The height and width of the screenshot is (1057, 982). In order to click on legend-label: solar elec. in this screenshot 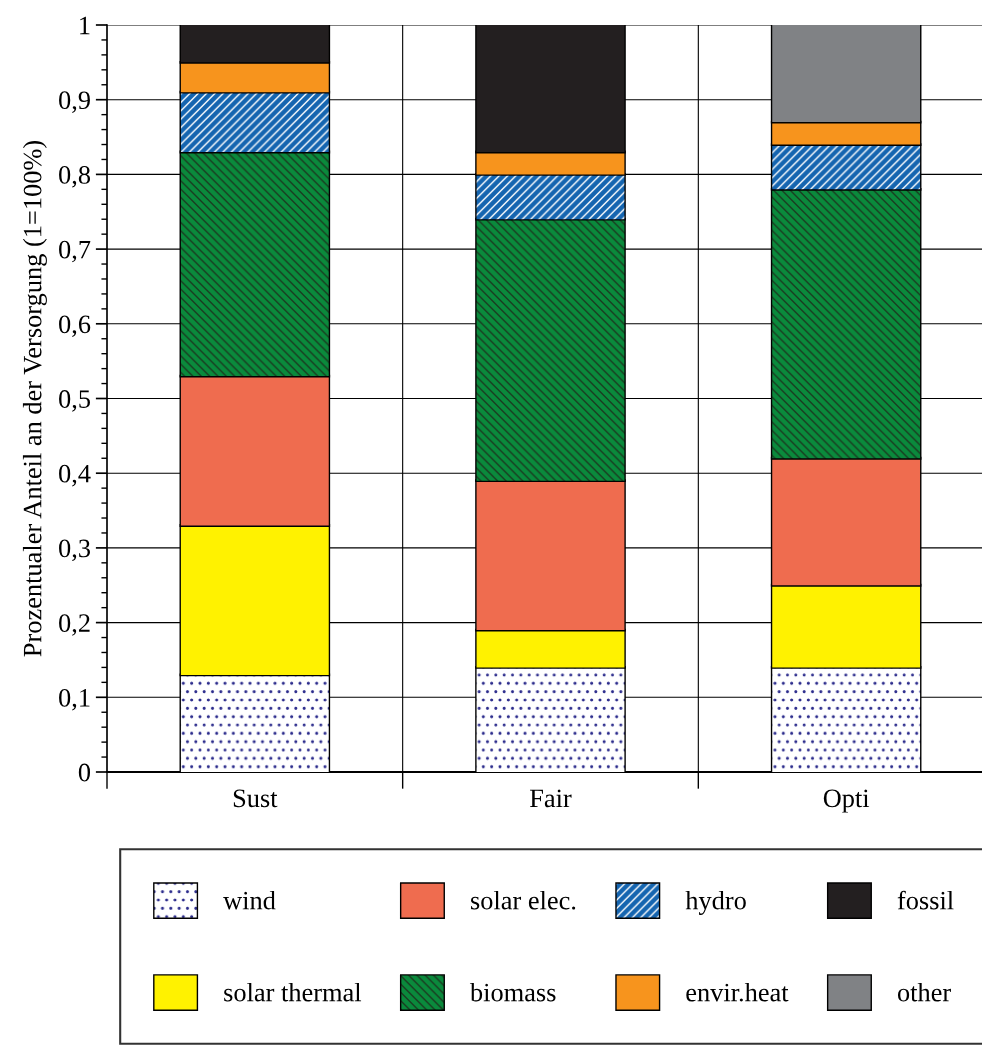, I will do `click(523, 900)`.